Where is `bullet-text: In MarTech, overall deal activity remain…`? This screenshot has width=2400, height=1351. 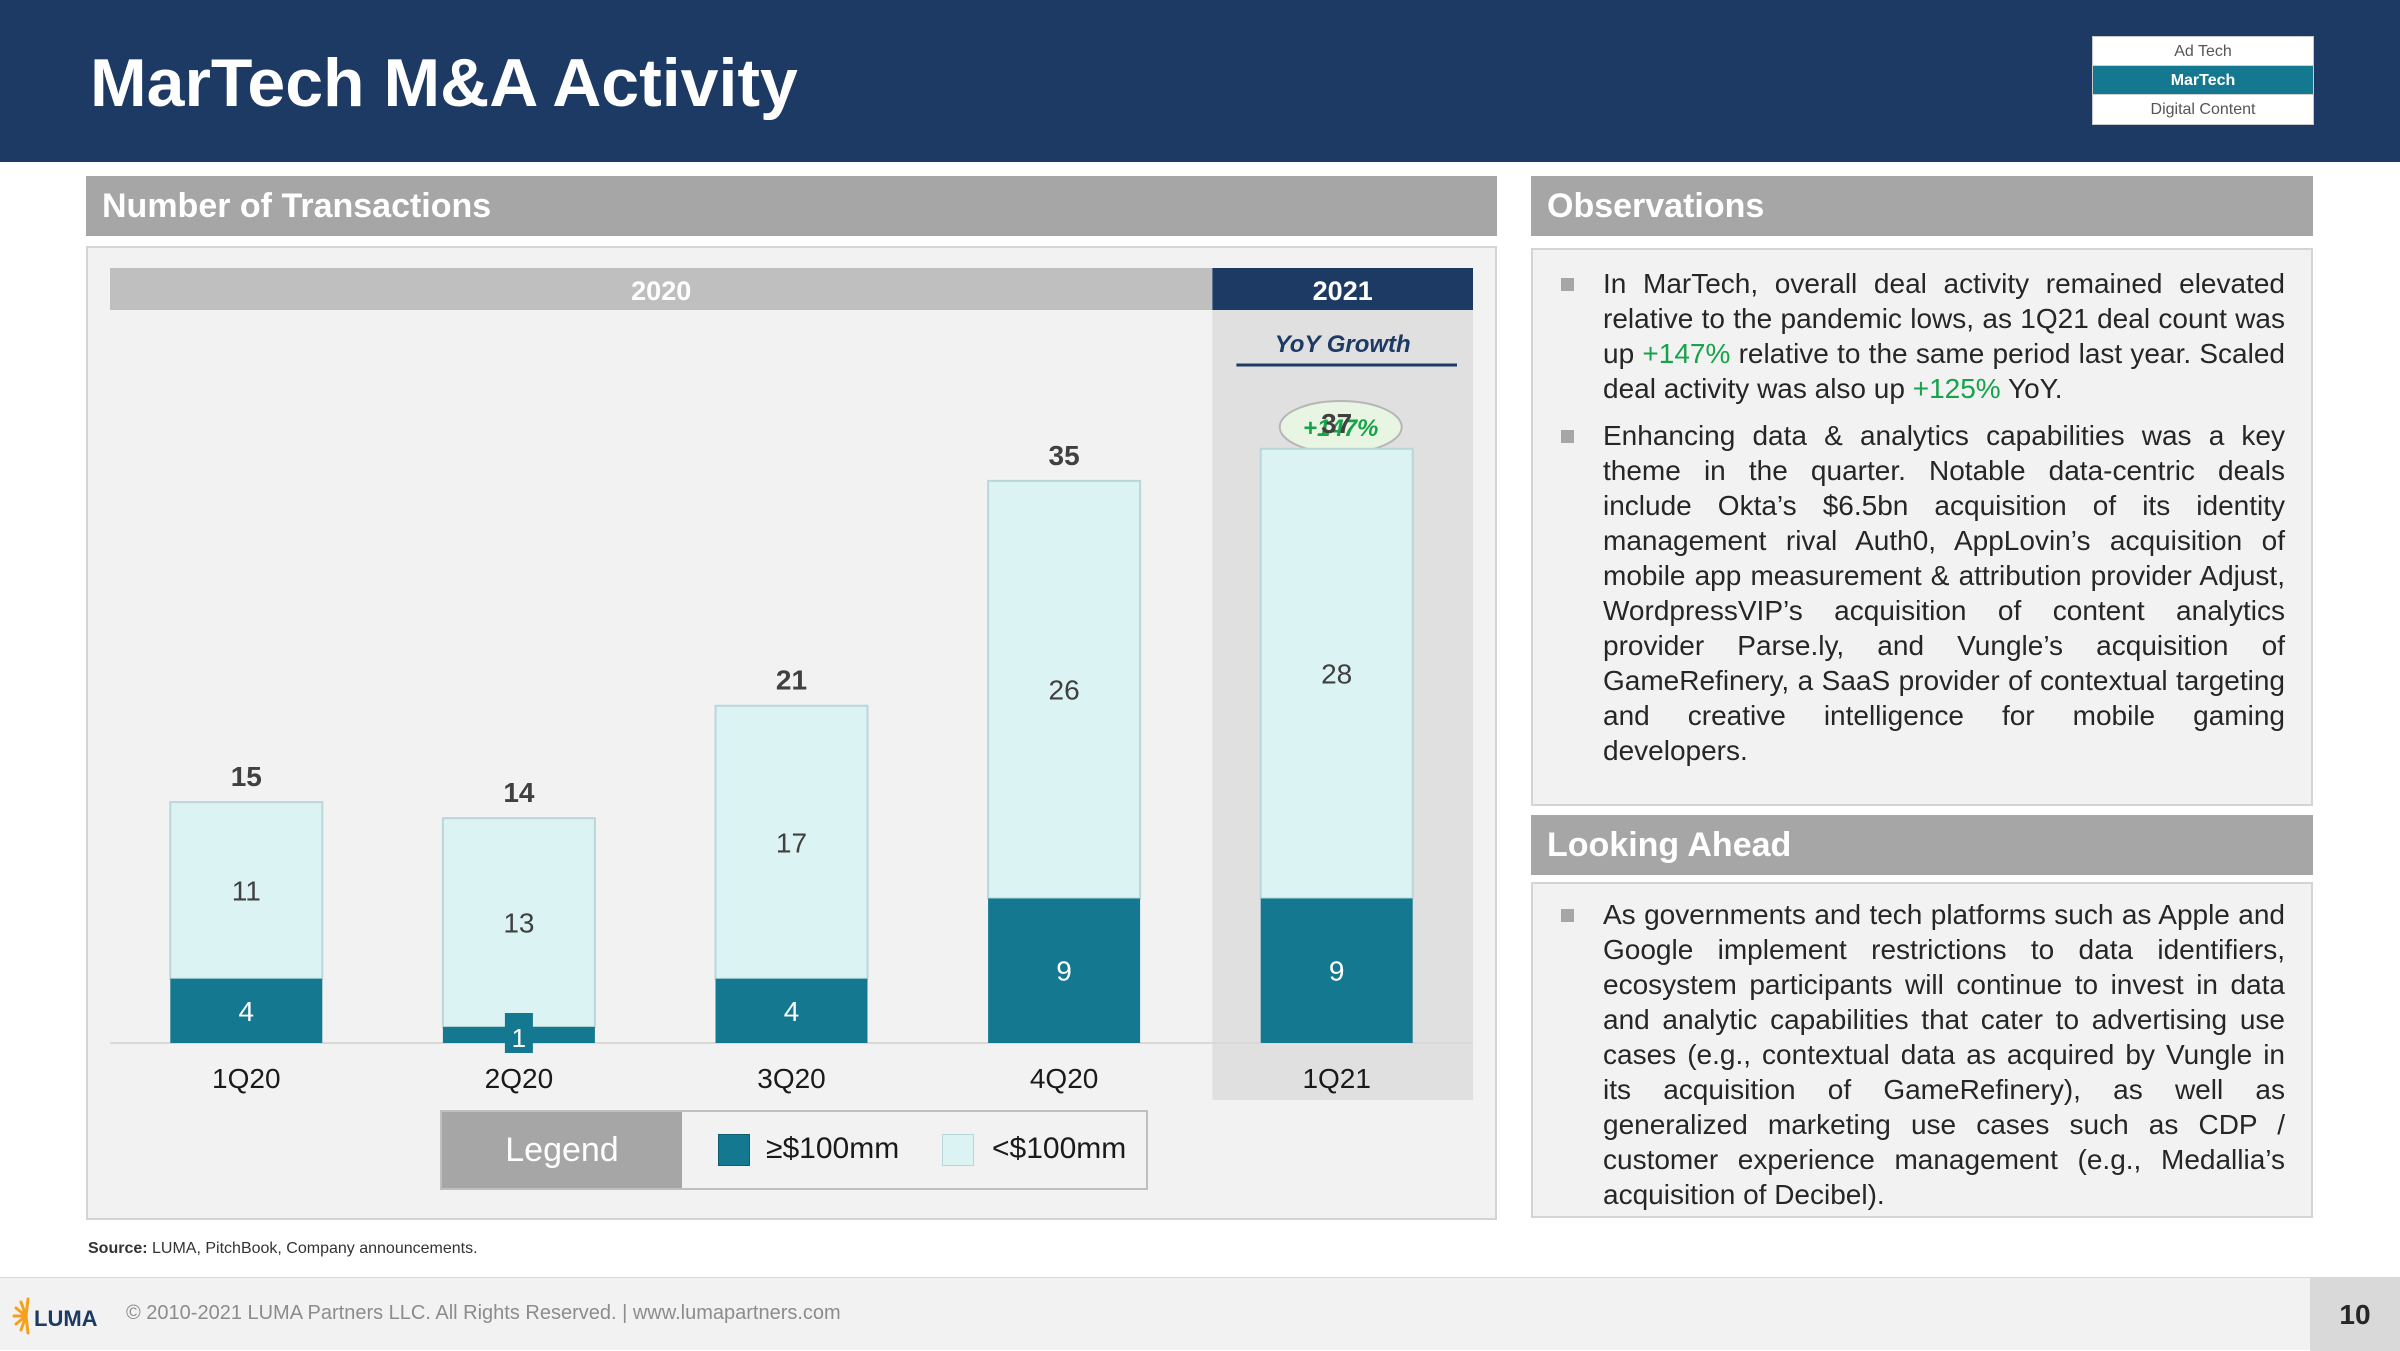
bullet-text: In MarTech, overall deal activity remain… is located at coordinates (1944, 318).